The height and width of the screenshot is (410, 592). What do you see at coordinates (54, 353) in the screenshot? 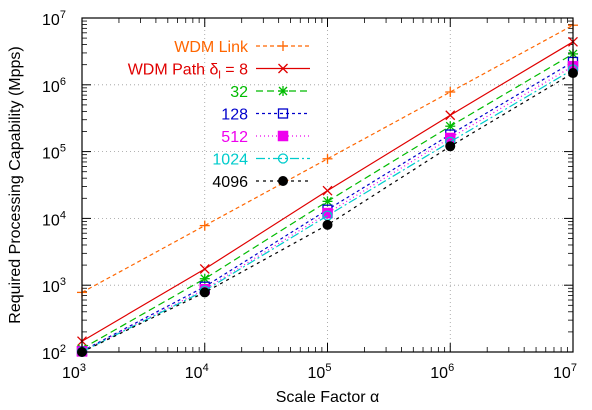
I see `y-tick-label: 10²` at bounding box center [54, 353].